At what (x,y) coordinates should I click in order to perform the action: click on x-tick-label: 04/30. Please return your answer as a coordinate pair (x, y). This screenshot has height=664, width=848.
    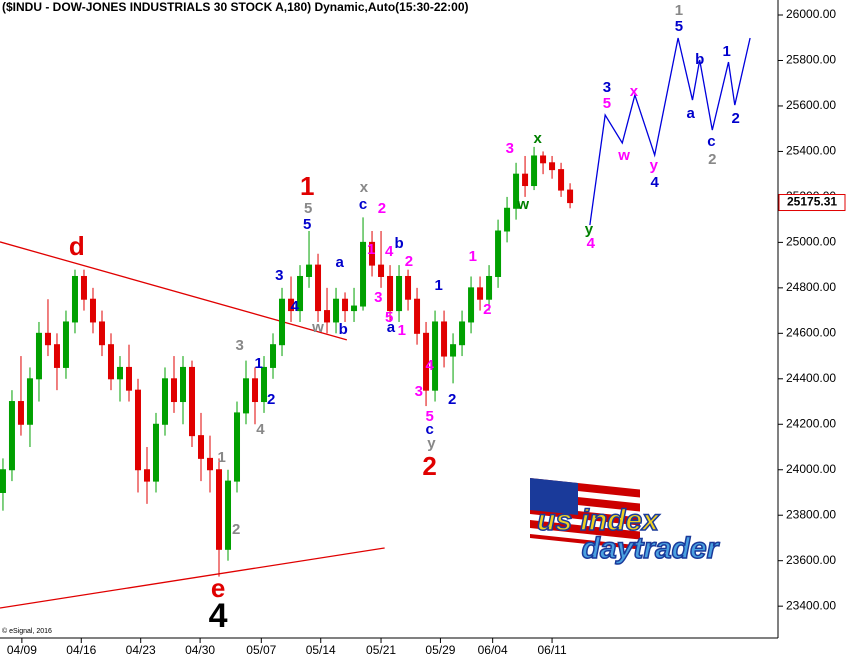
    Looking at the image, I should click on (200, 650).